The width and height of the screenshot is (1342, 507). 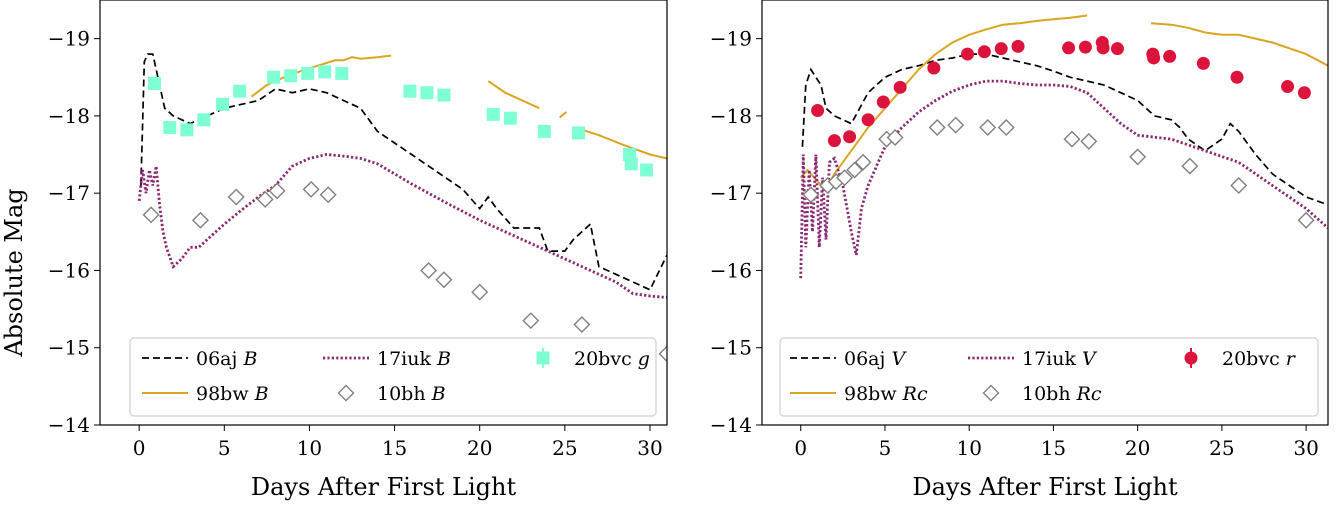 What do you see at coordinates (564, 448) in the screenshot?
I see `x-tick-label: 25` at bounding box center [564, 448].